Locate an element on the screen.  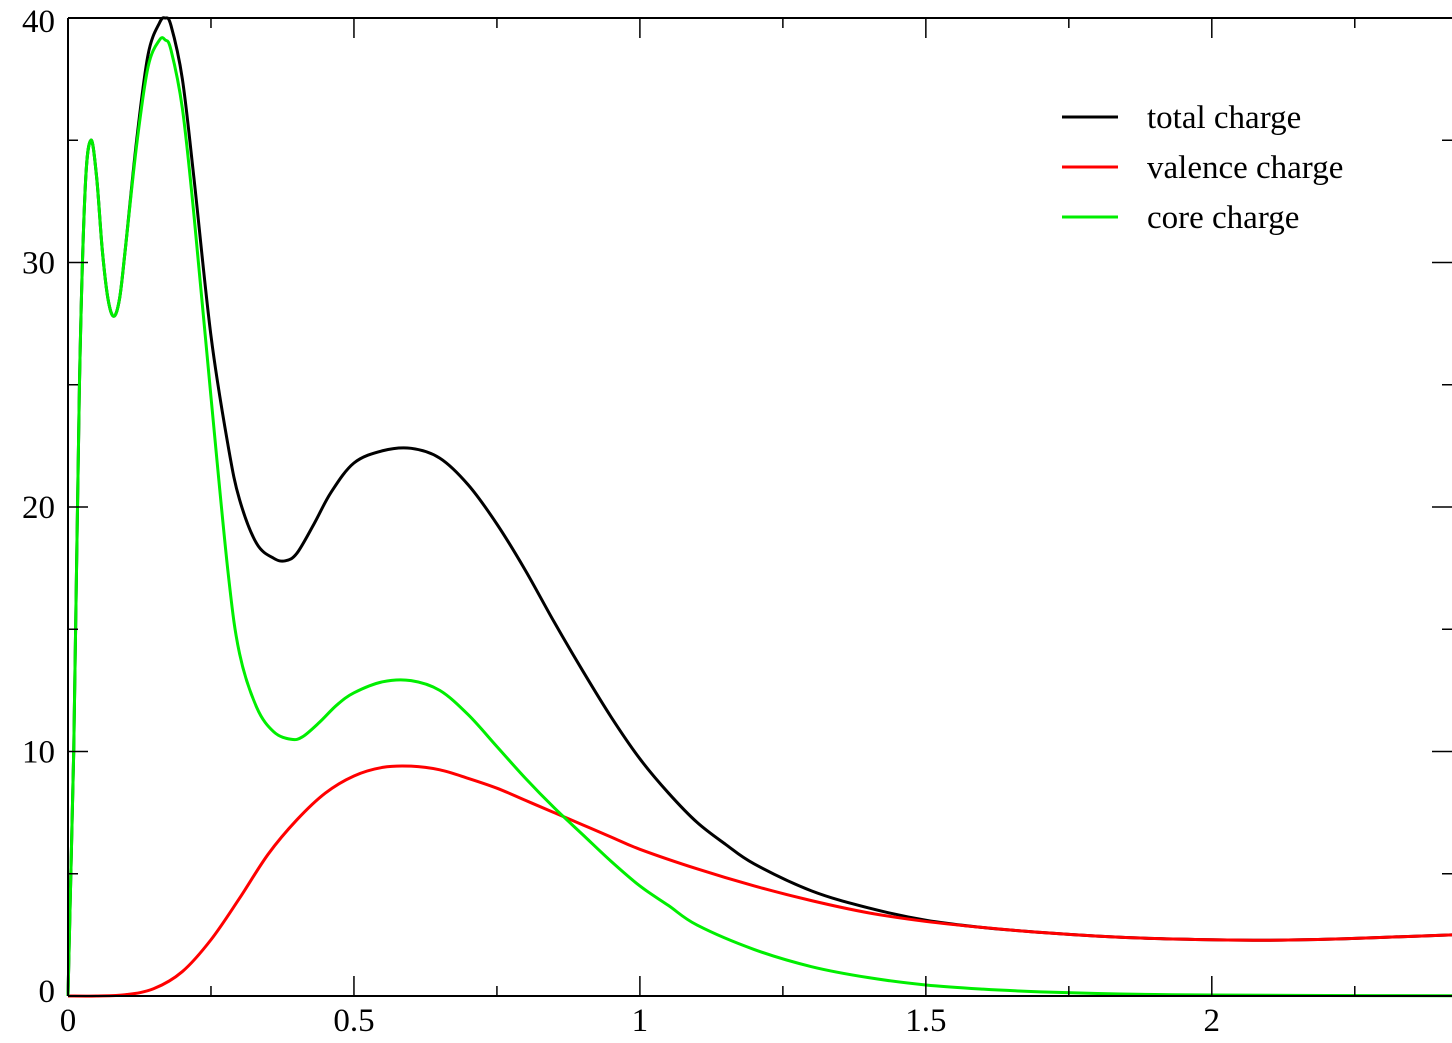
x-tick-label: 1 is located at coordinates (640, 1021).